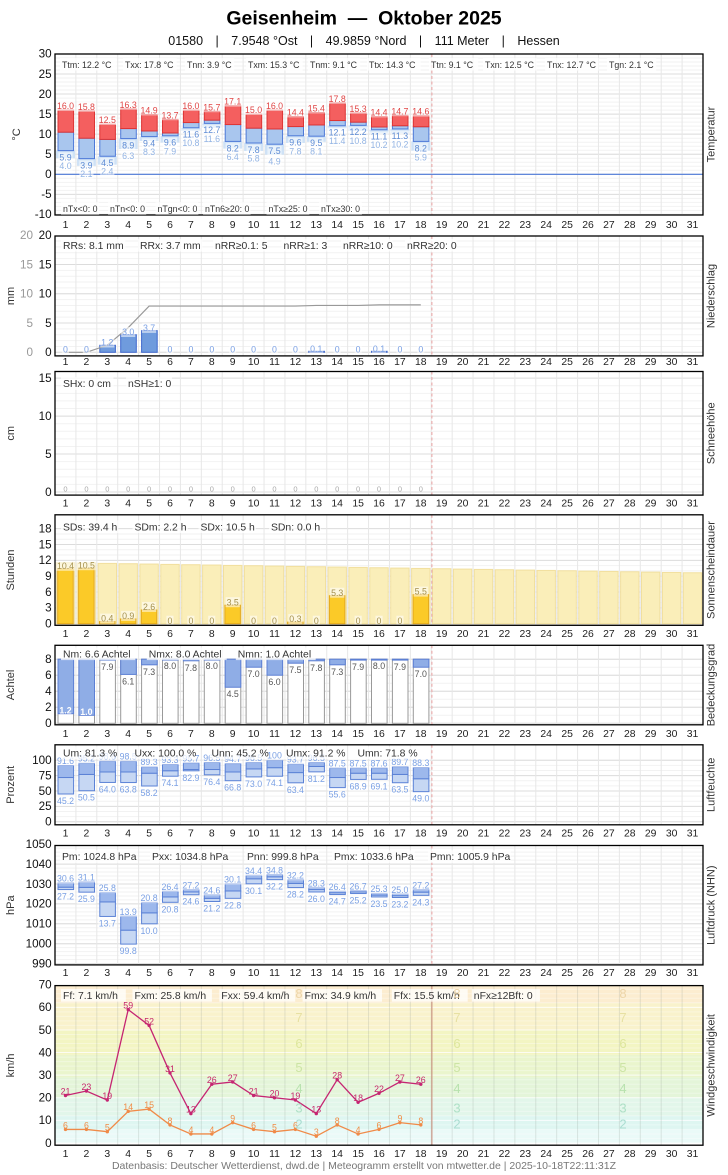 This screenshot has width=728, height=1175. Describe the element at coordinates (399, 144) in the screenshot. I see `svg-text: 10.2` at that location.